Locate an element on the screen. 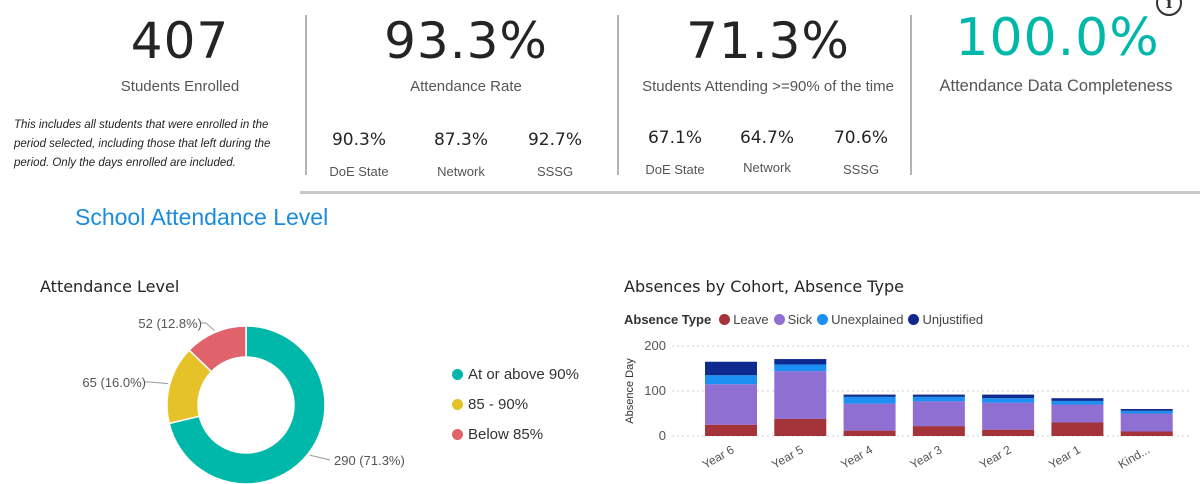 Image resolution: width=1200 pixels, height=484 pixels. y-tick-label: 0 is located at coordinates (662, 435).